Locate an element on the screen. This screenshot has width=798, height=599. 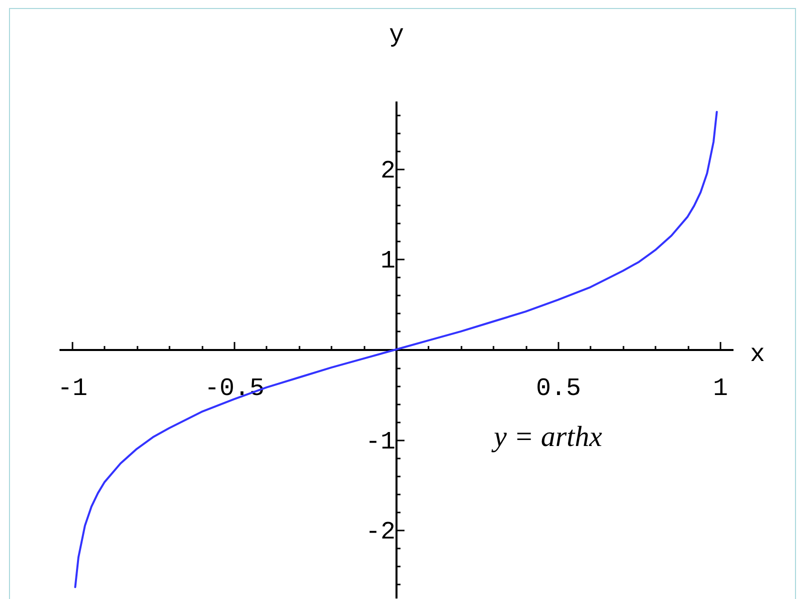
y-tick-label: 2 is located at coordinates (388, 171).